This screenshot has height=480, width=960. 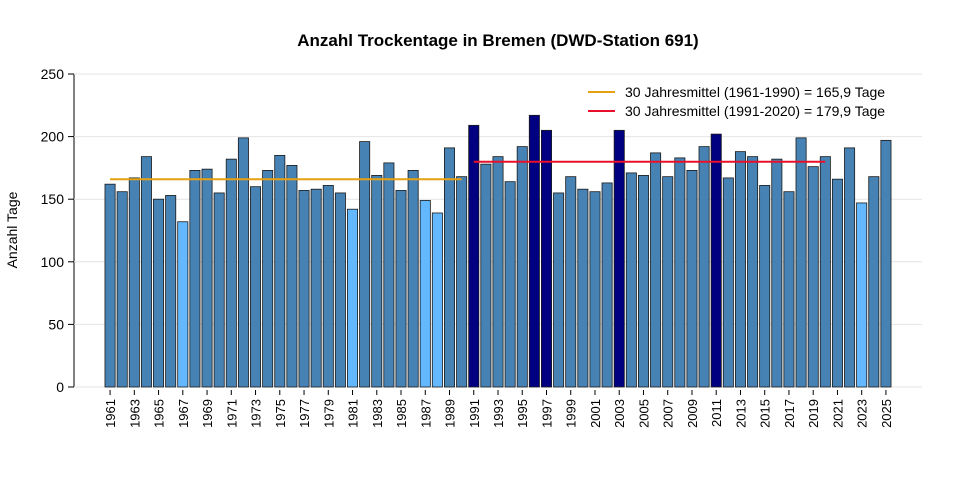 I want to click on x-tick-label: 1997, so click(x=546, y=413).